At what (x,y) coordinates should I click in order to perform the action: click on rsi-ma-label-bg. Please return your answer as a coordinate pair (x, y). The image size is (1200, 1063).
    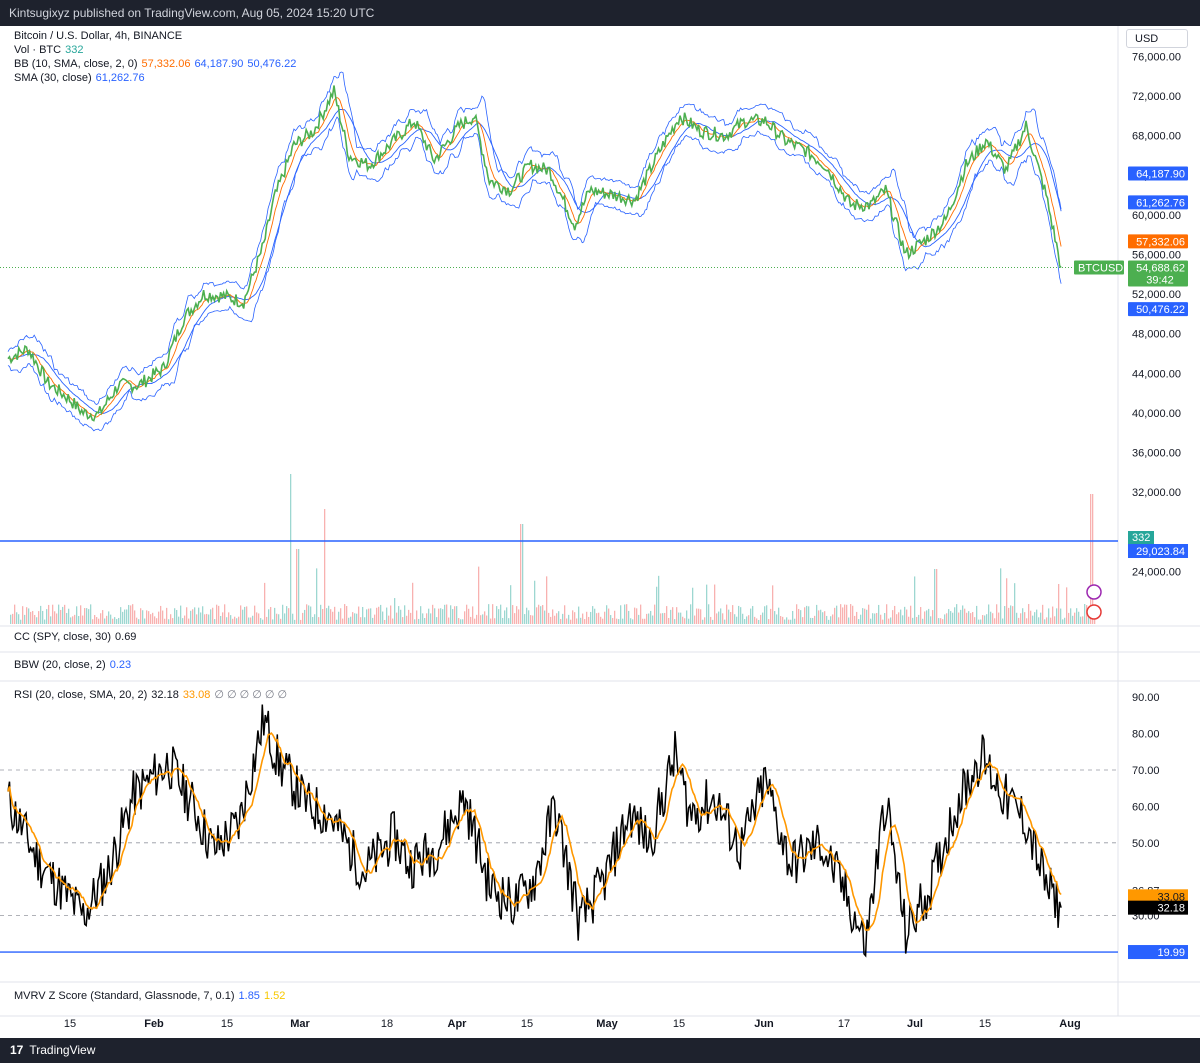
    Looking at the image, I should click on (1158, 896).